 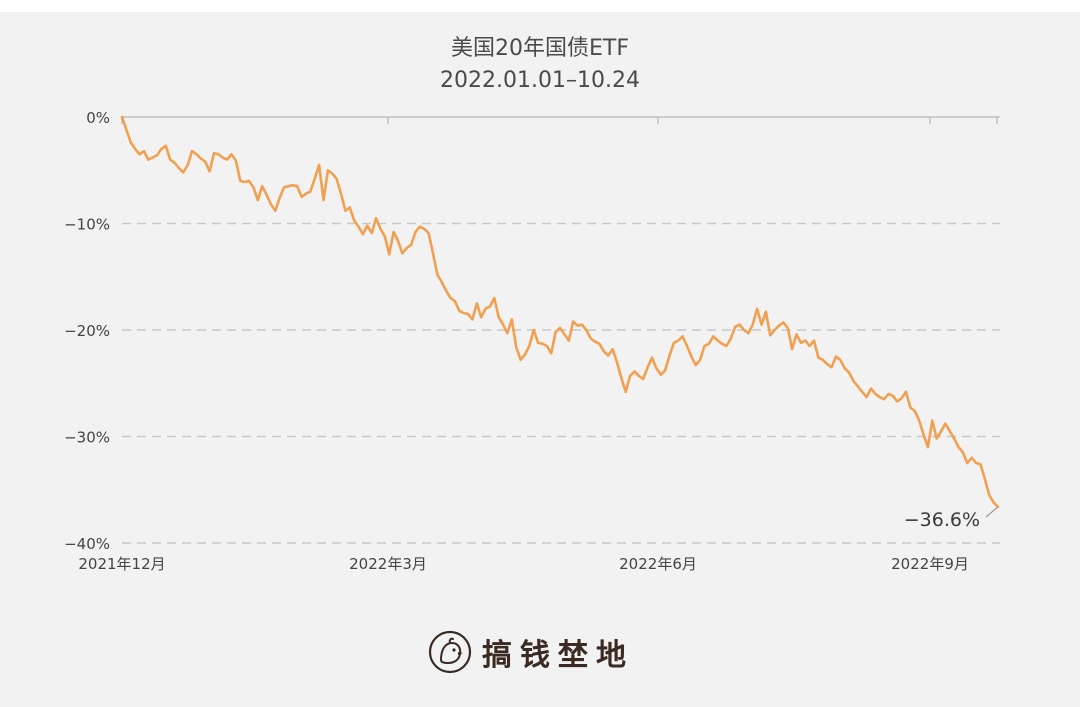 I want to click on x-tick-label: 2021年12月, so click(x=121, y=564).